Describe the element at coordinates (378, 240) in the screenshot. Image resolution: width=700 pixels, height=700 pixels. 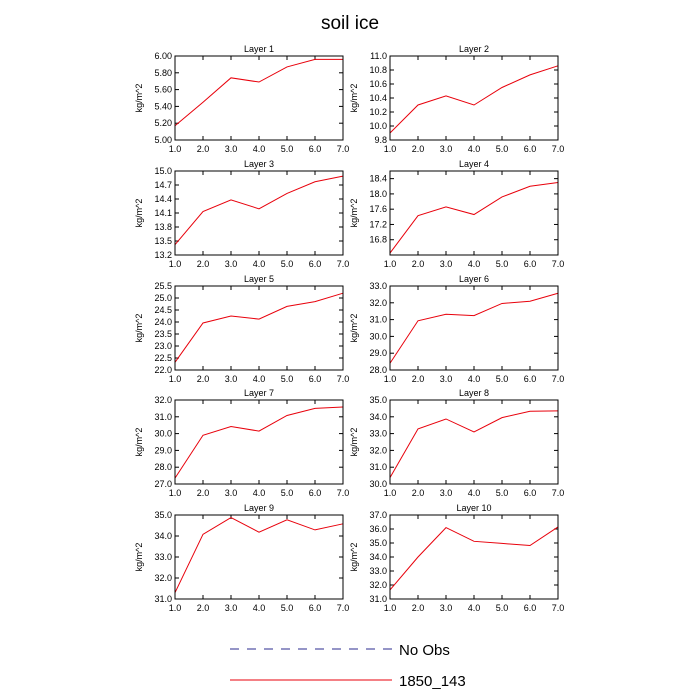
I see `y-tick-label: 16.8` at that location.